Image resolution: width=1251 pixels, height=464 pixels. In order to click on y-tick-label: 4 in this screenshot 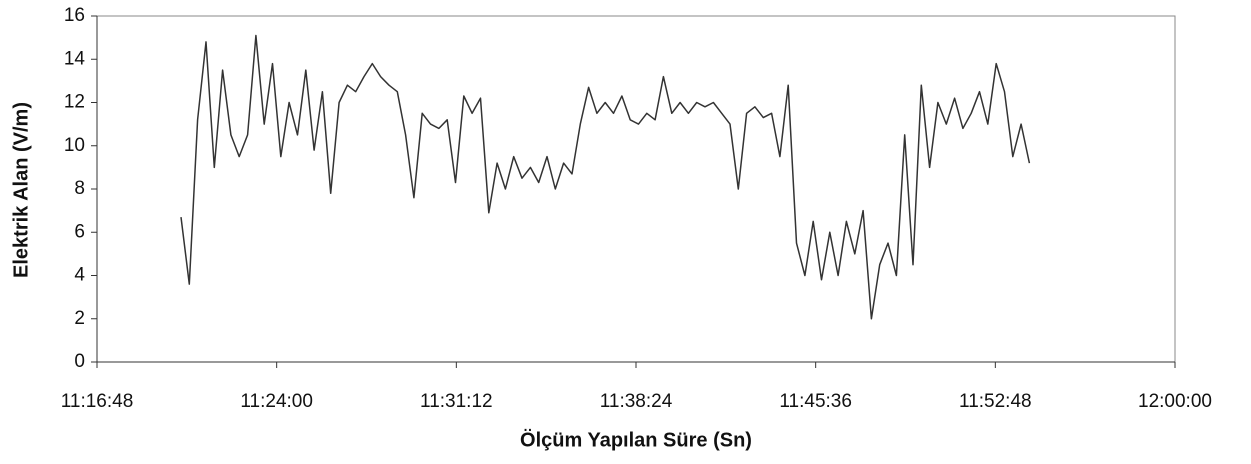, I will do `click(79, 275)`.